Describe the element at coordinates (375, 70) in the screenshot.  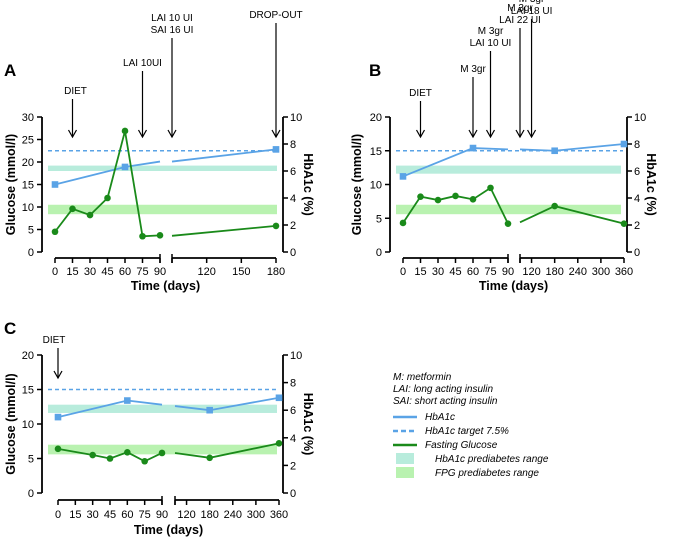
I see `panel-letter-B: B` at that location.